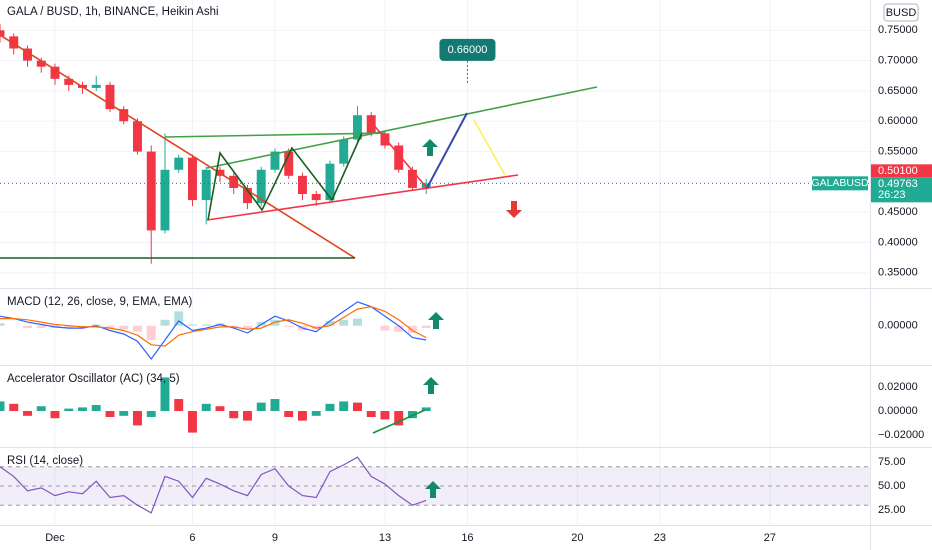  What do you see at coordinates (192, 538) in the screenshot?
I see `x-tick-label: 6` at bounding box center [192, 538].